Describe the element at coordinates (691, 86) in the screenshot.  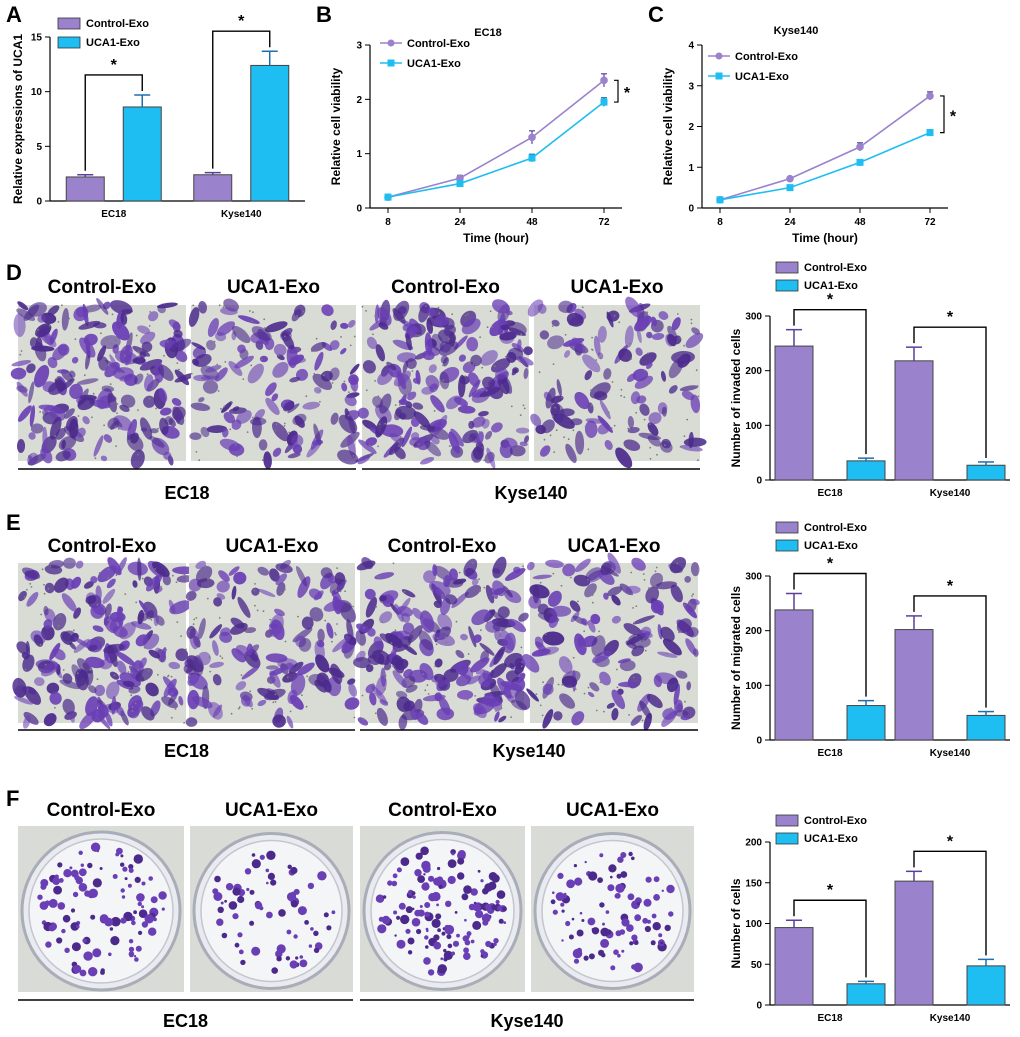
I see `y-tick-label: 3` at that location.